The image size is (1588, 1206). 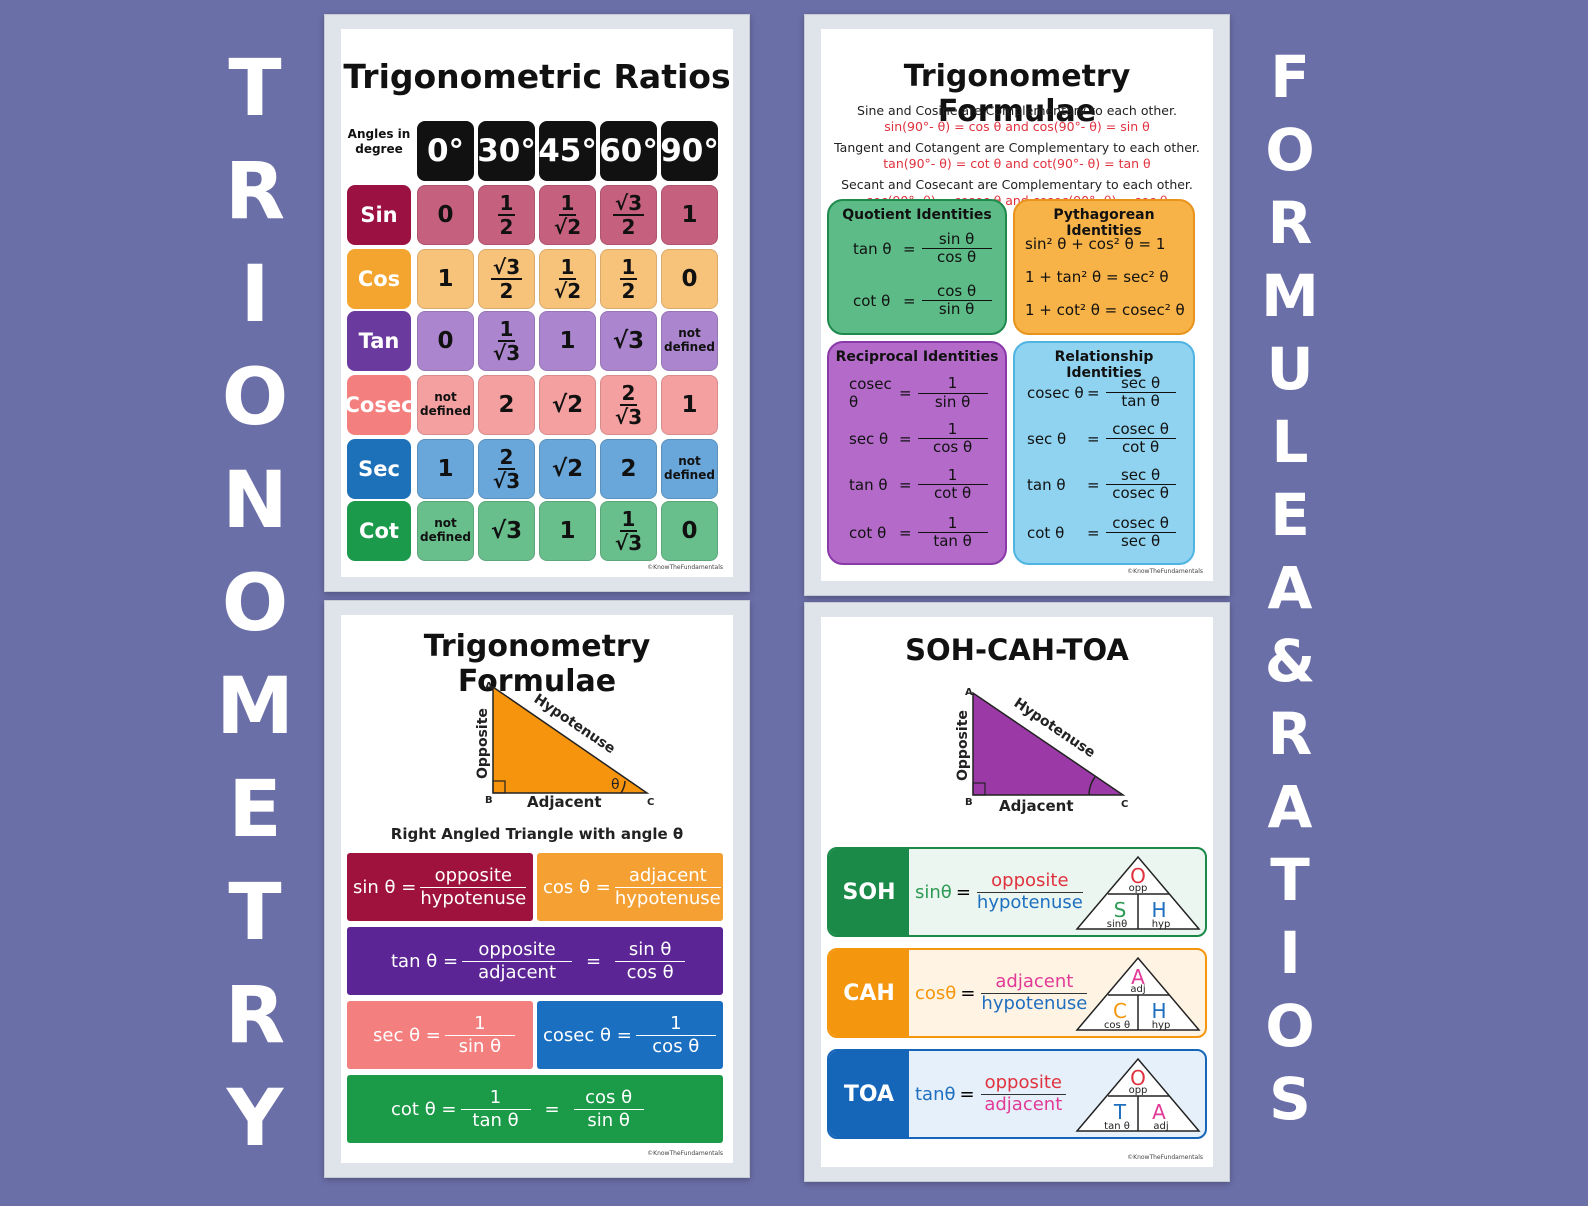 I want to click on soh-equation: sinθ = opposite hypotenuse, so click(x=999, y=892).